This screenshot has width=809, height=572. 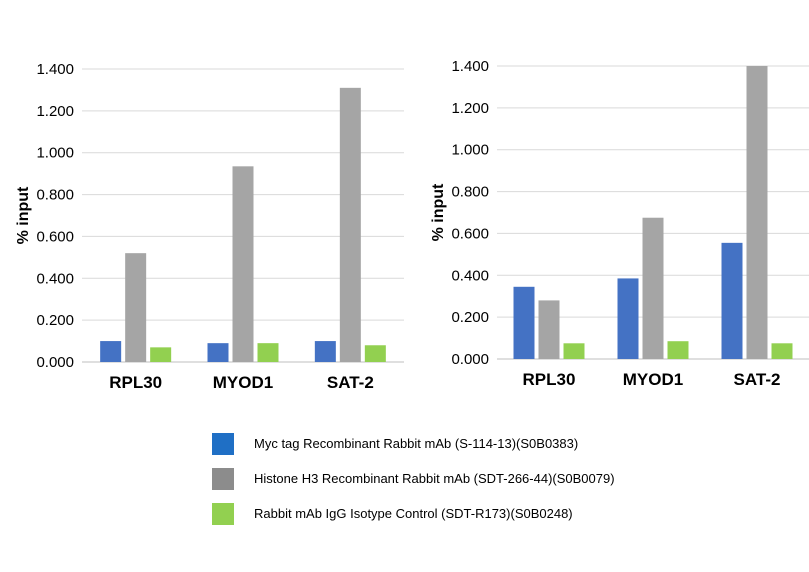 What do you see at coordinates (653, 379) in the screenshot?
I see `chart2-category-label: MYOD1` at bounding box center [653, 379].